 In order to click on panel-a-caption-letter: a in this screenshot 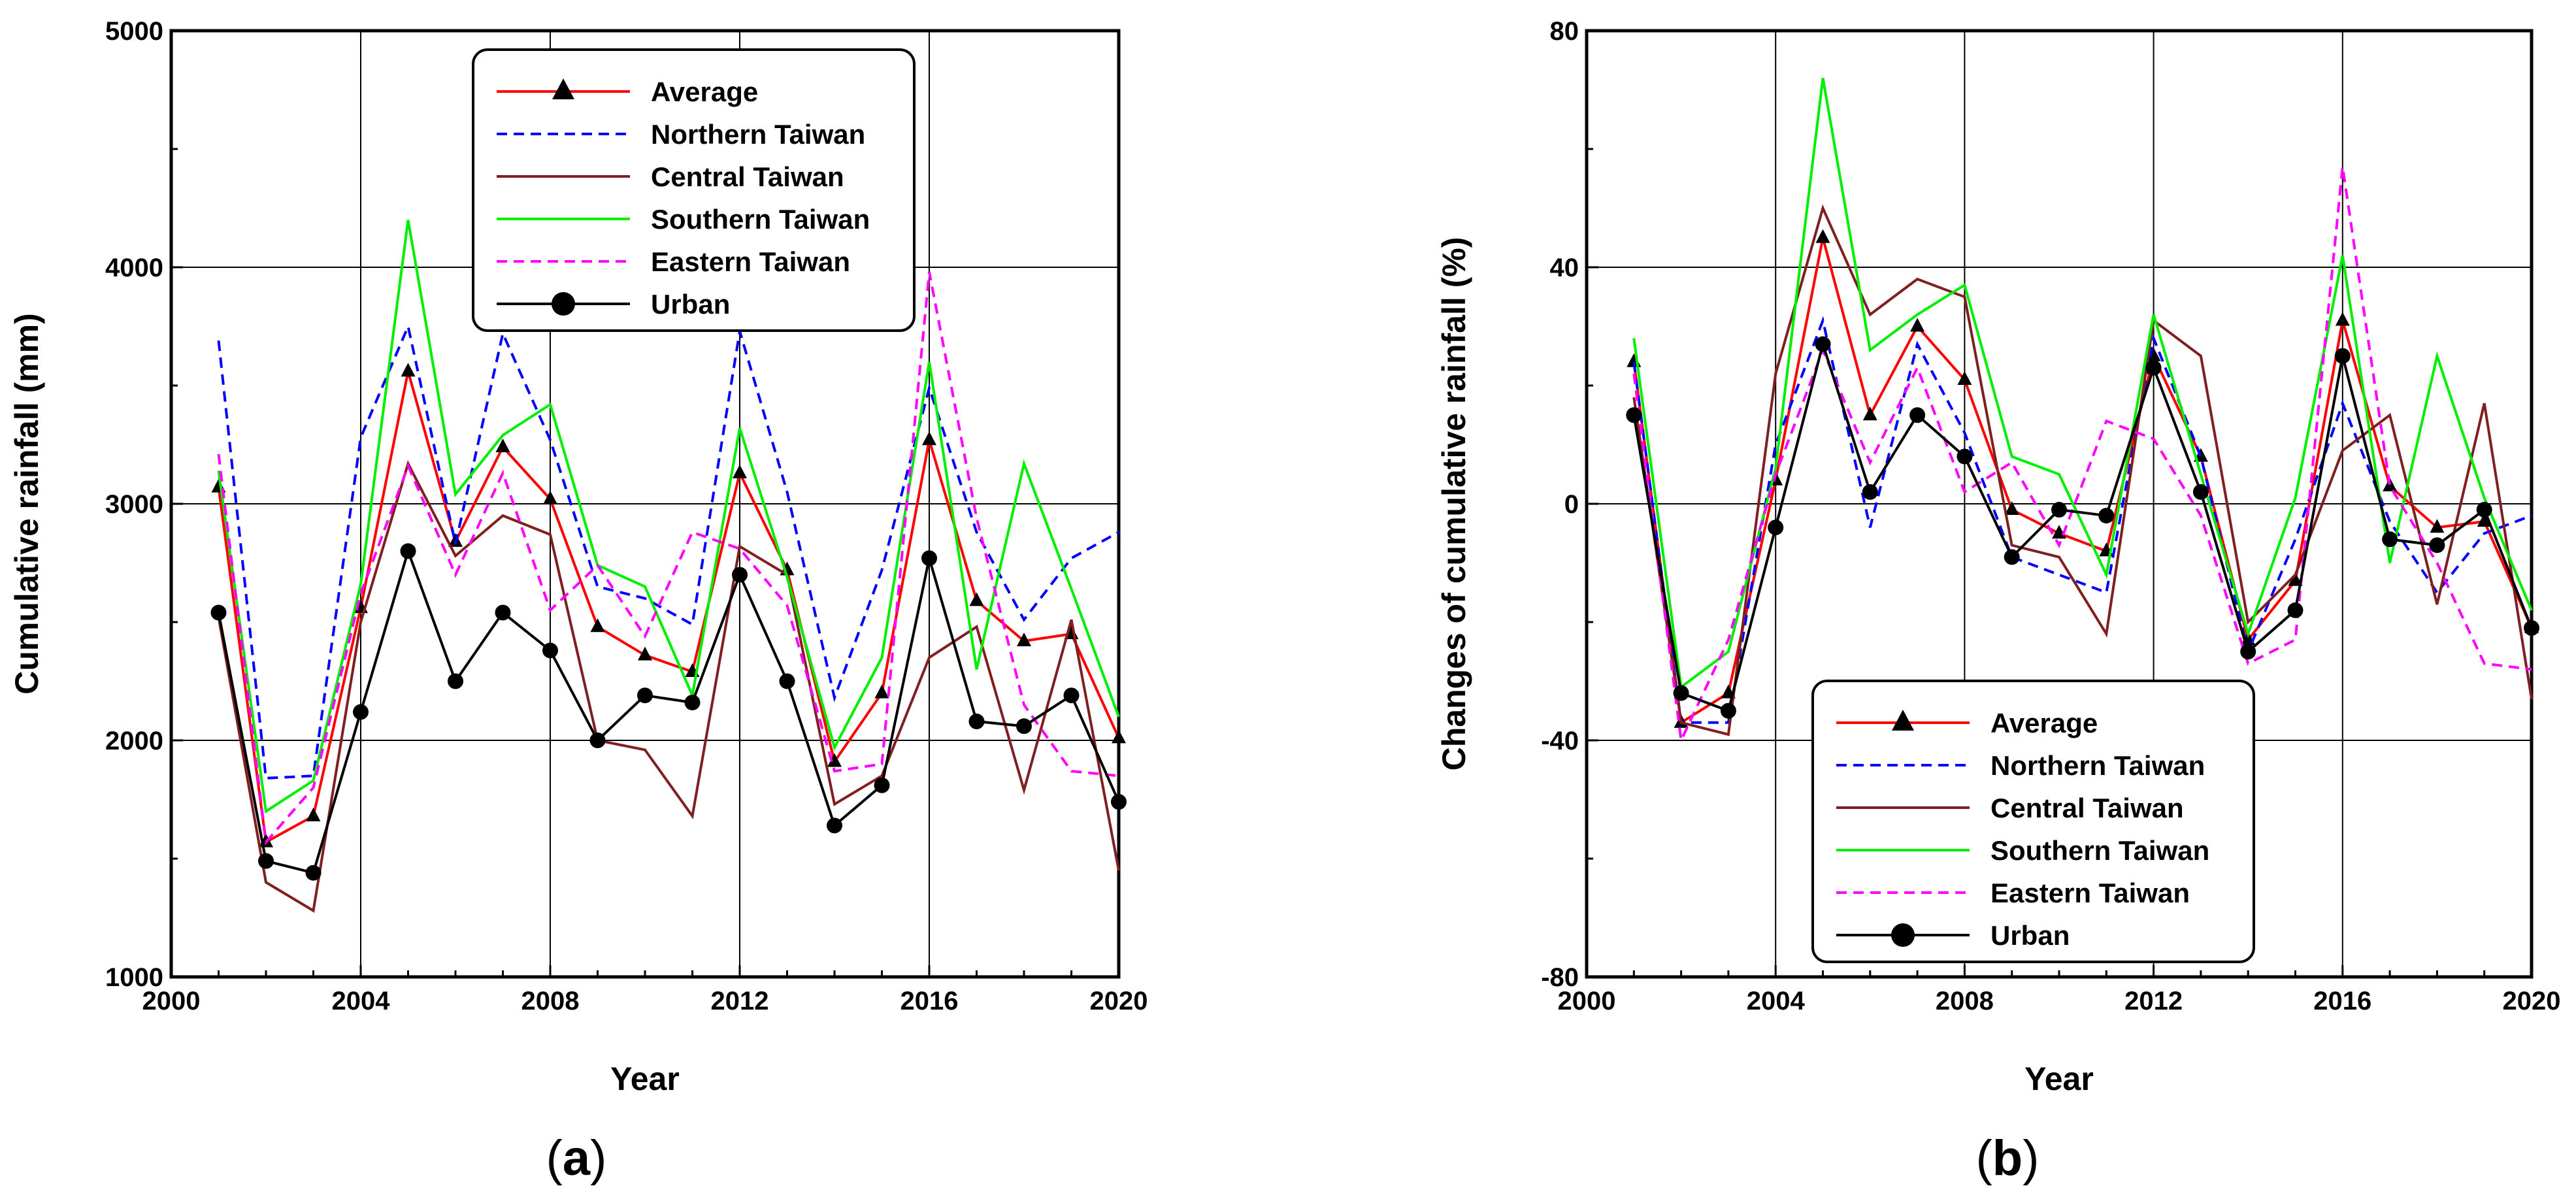, I will do `click(577, 1158)`.